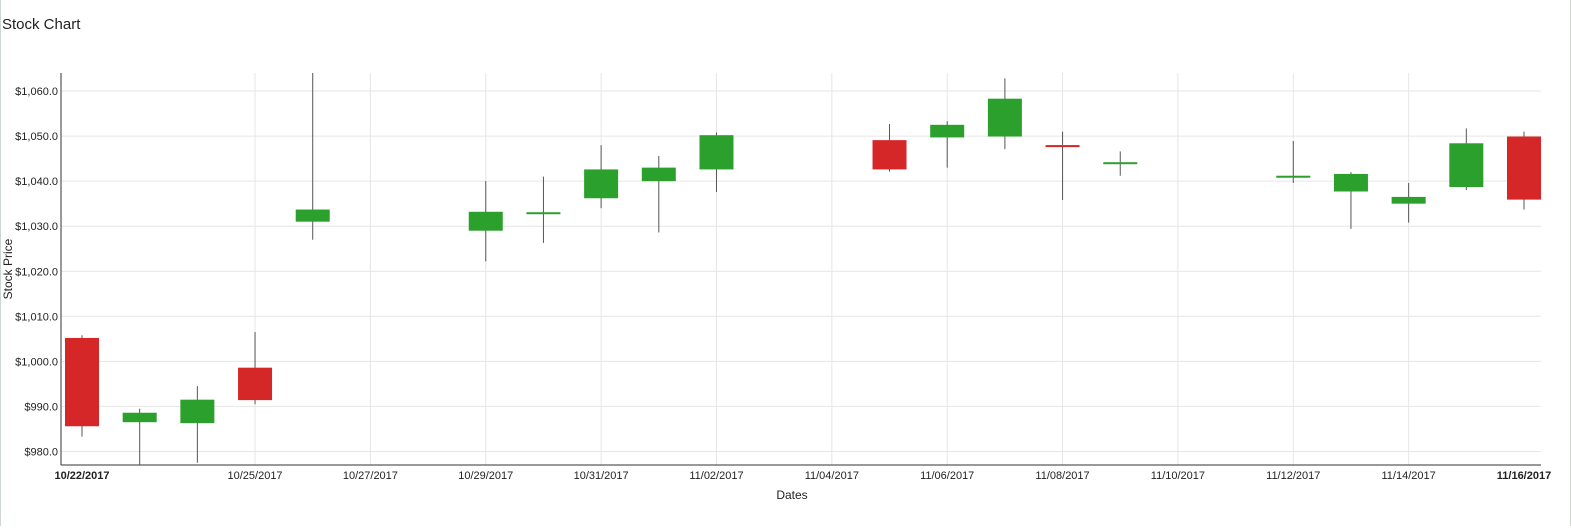 This screenshot has width=1571, height=528. I want to click on y-tick-label: $1,010.0, so click(36, 317).